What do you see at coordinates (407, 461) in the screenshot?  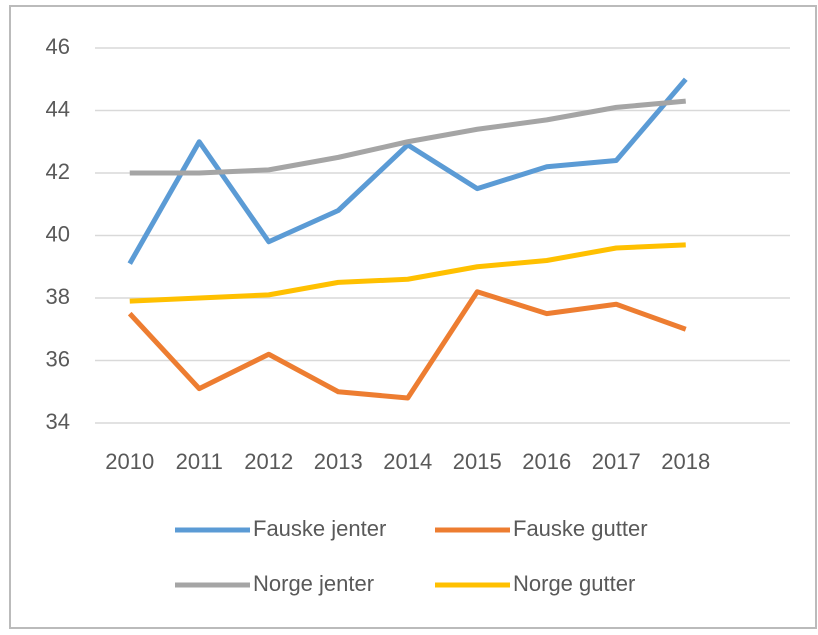 I see `x-tick-label: 2014` at bounding box center [407, 461].